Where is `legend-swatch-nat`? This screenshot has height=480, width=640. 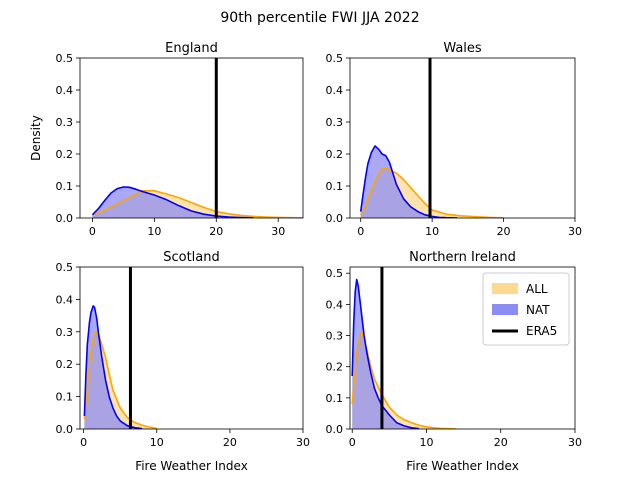 legend-swatch-nat is located at coordinates (505, 309).